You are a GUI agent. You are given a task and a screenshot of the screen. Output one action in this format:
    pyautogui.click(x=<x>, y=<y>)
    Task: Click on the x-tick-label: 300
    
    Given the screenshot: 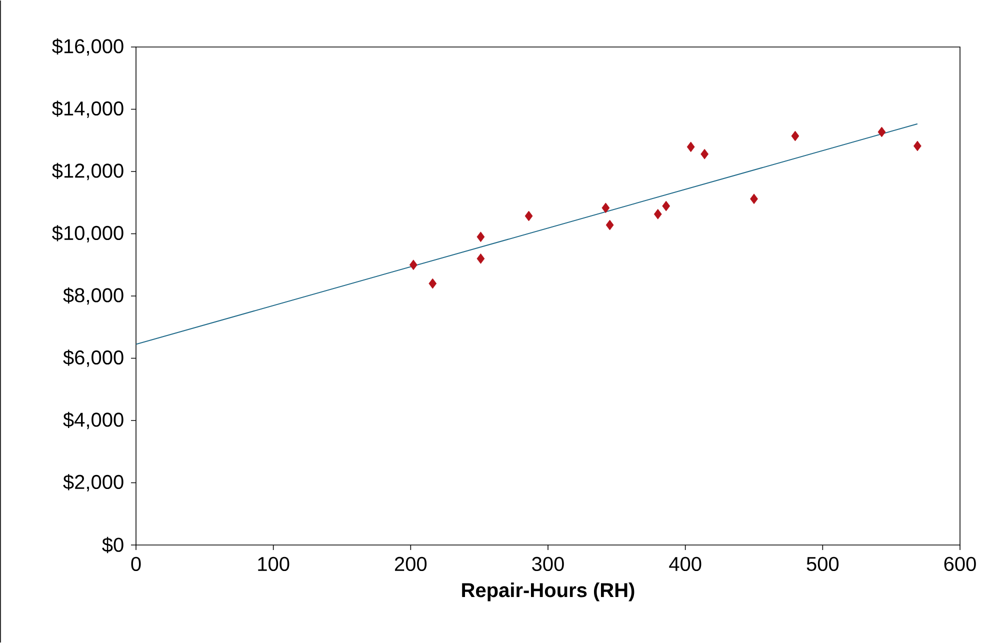 What is the action you would take?
    pyautogui.click(x=548, y=564)
    